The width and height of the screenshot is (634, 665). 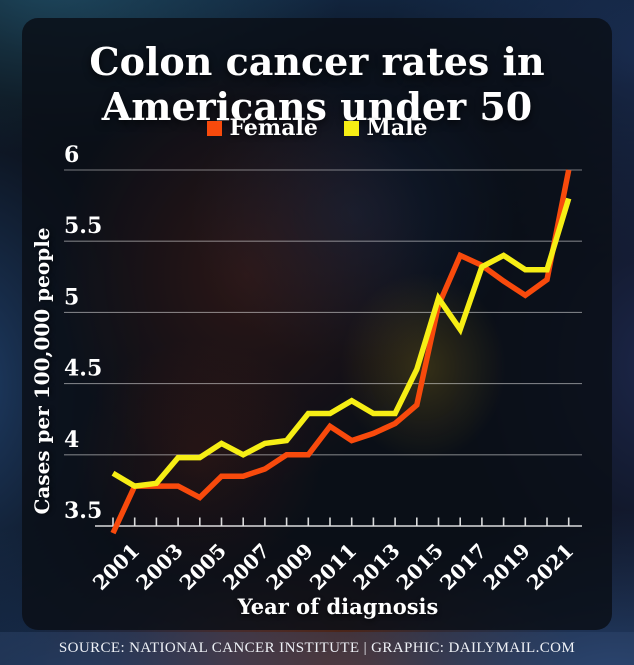 What do you see at coordinates (71, 440) in the screenshot?
I see `y-tick-label: 4` at bounding box center [71, 440].